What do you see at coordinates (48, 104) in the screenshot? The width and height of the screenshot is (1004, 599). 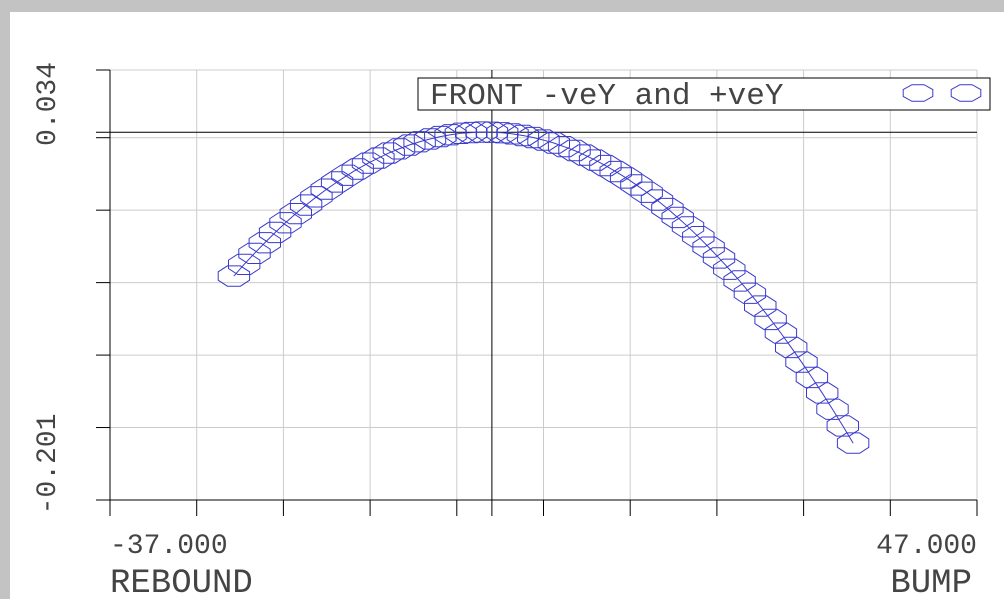 I see `y-tick-label: 0.034` at bounding box center [48, 104].